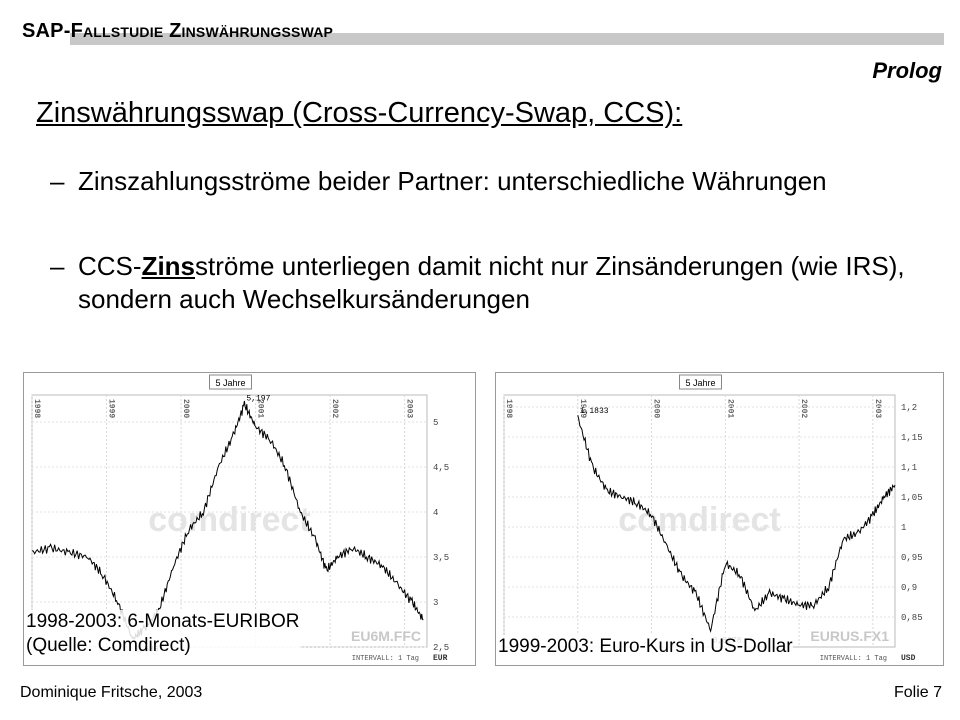 The width and height of the screenshot is (960, 720). I want to click on y-tick-label: 1,15, so click(912, 438).